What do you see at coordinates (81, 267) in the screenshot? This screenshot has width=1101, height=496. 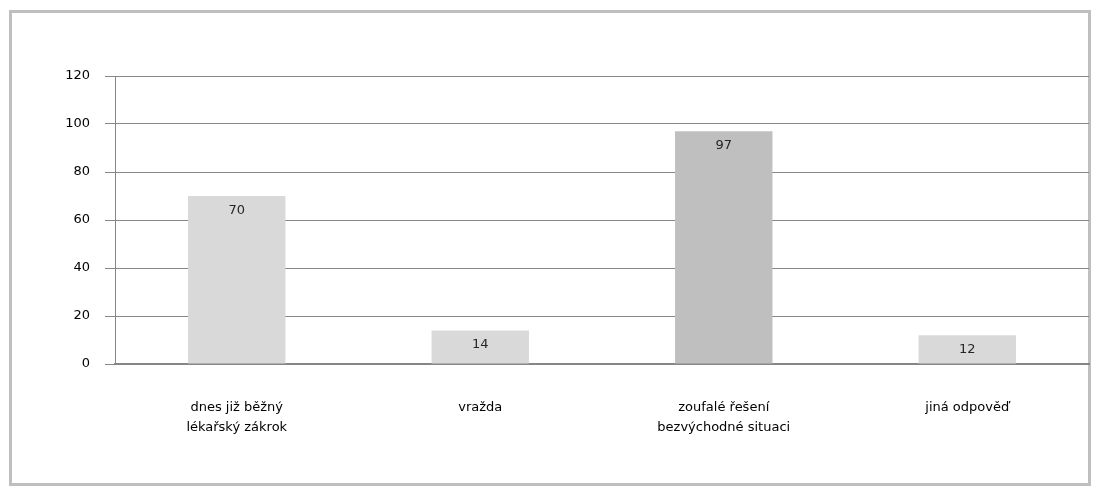 I see `y-tick-label: 40` at bounding box center [81, 267].